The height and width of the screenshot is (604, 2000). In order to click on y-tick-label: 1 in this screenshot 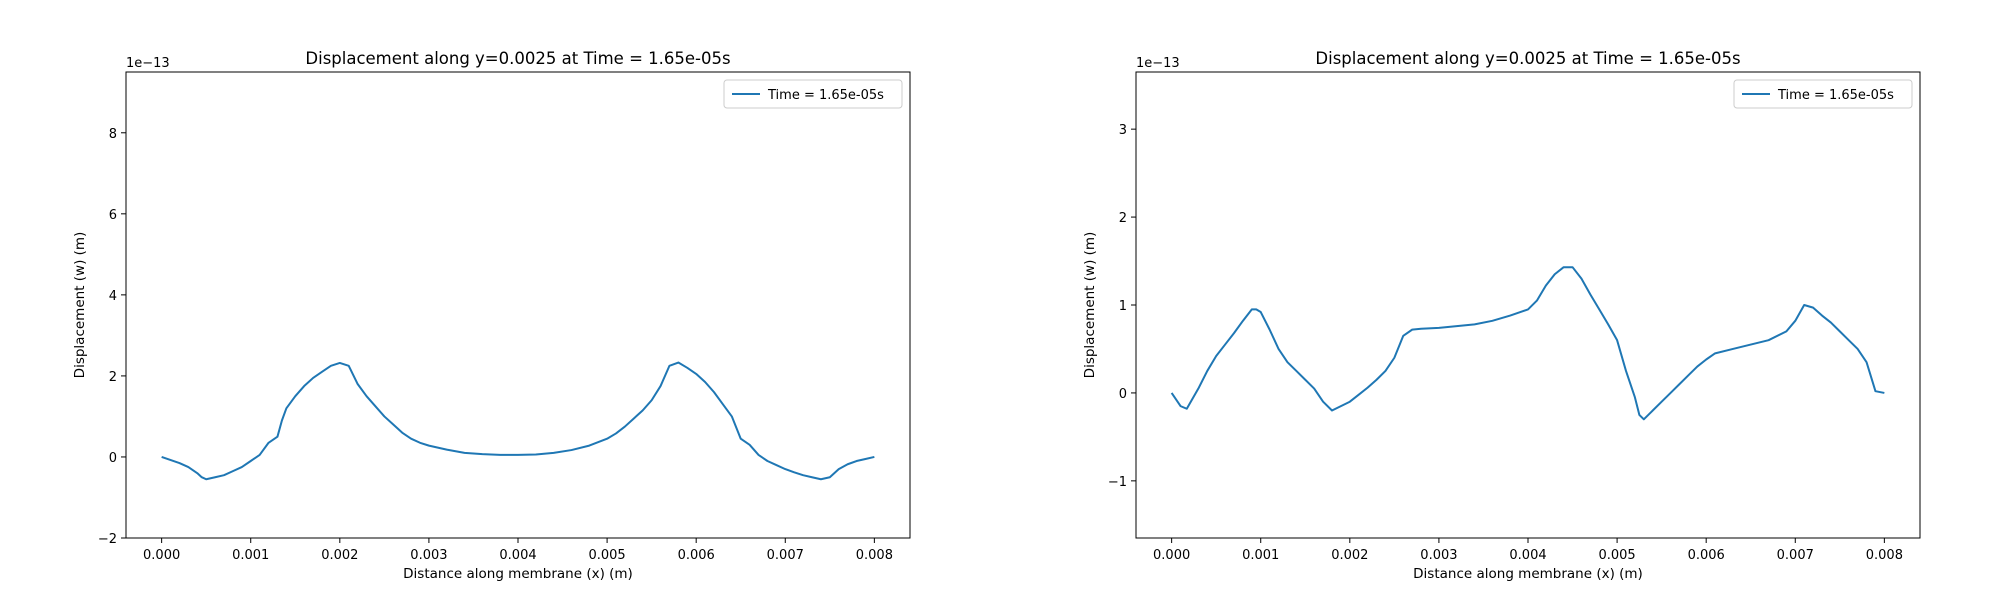, I will do `click(1123, 306)`.